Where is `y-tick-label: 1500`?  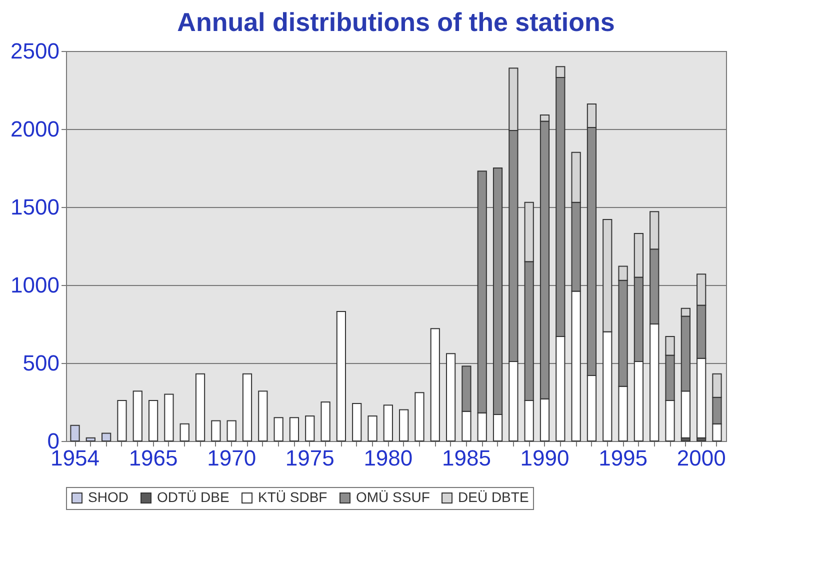 y-tick-label: 1500 is located at coordinates (35, 207).